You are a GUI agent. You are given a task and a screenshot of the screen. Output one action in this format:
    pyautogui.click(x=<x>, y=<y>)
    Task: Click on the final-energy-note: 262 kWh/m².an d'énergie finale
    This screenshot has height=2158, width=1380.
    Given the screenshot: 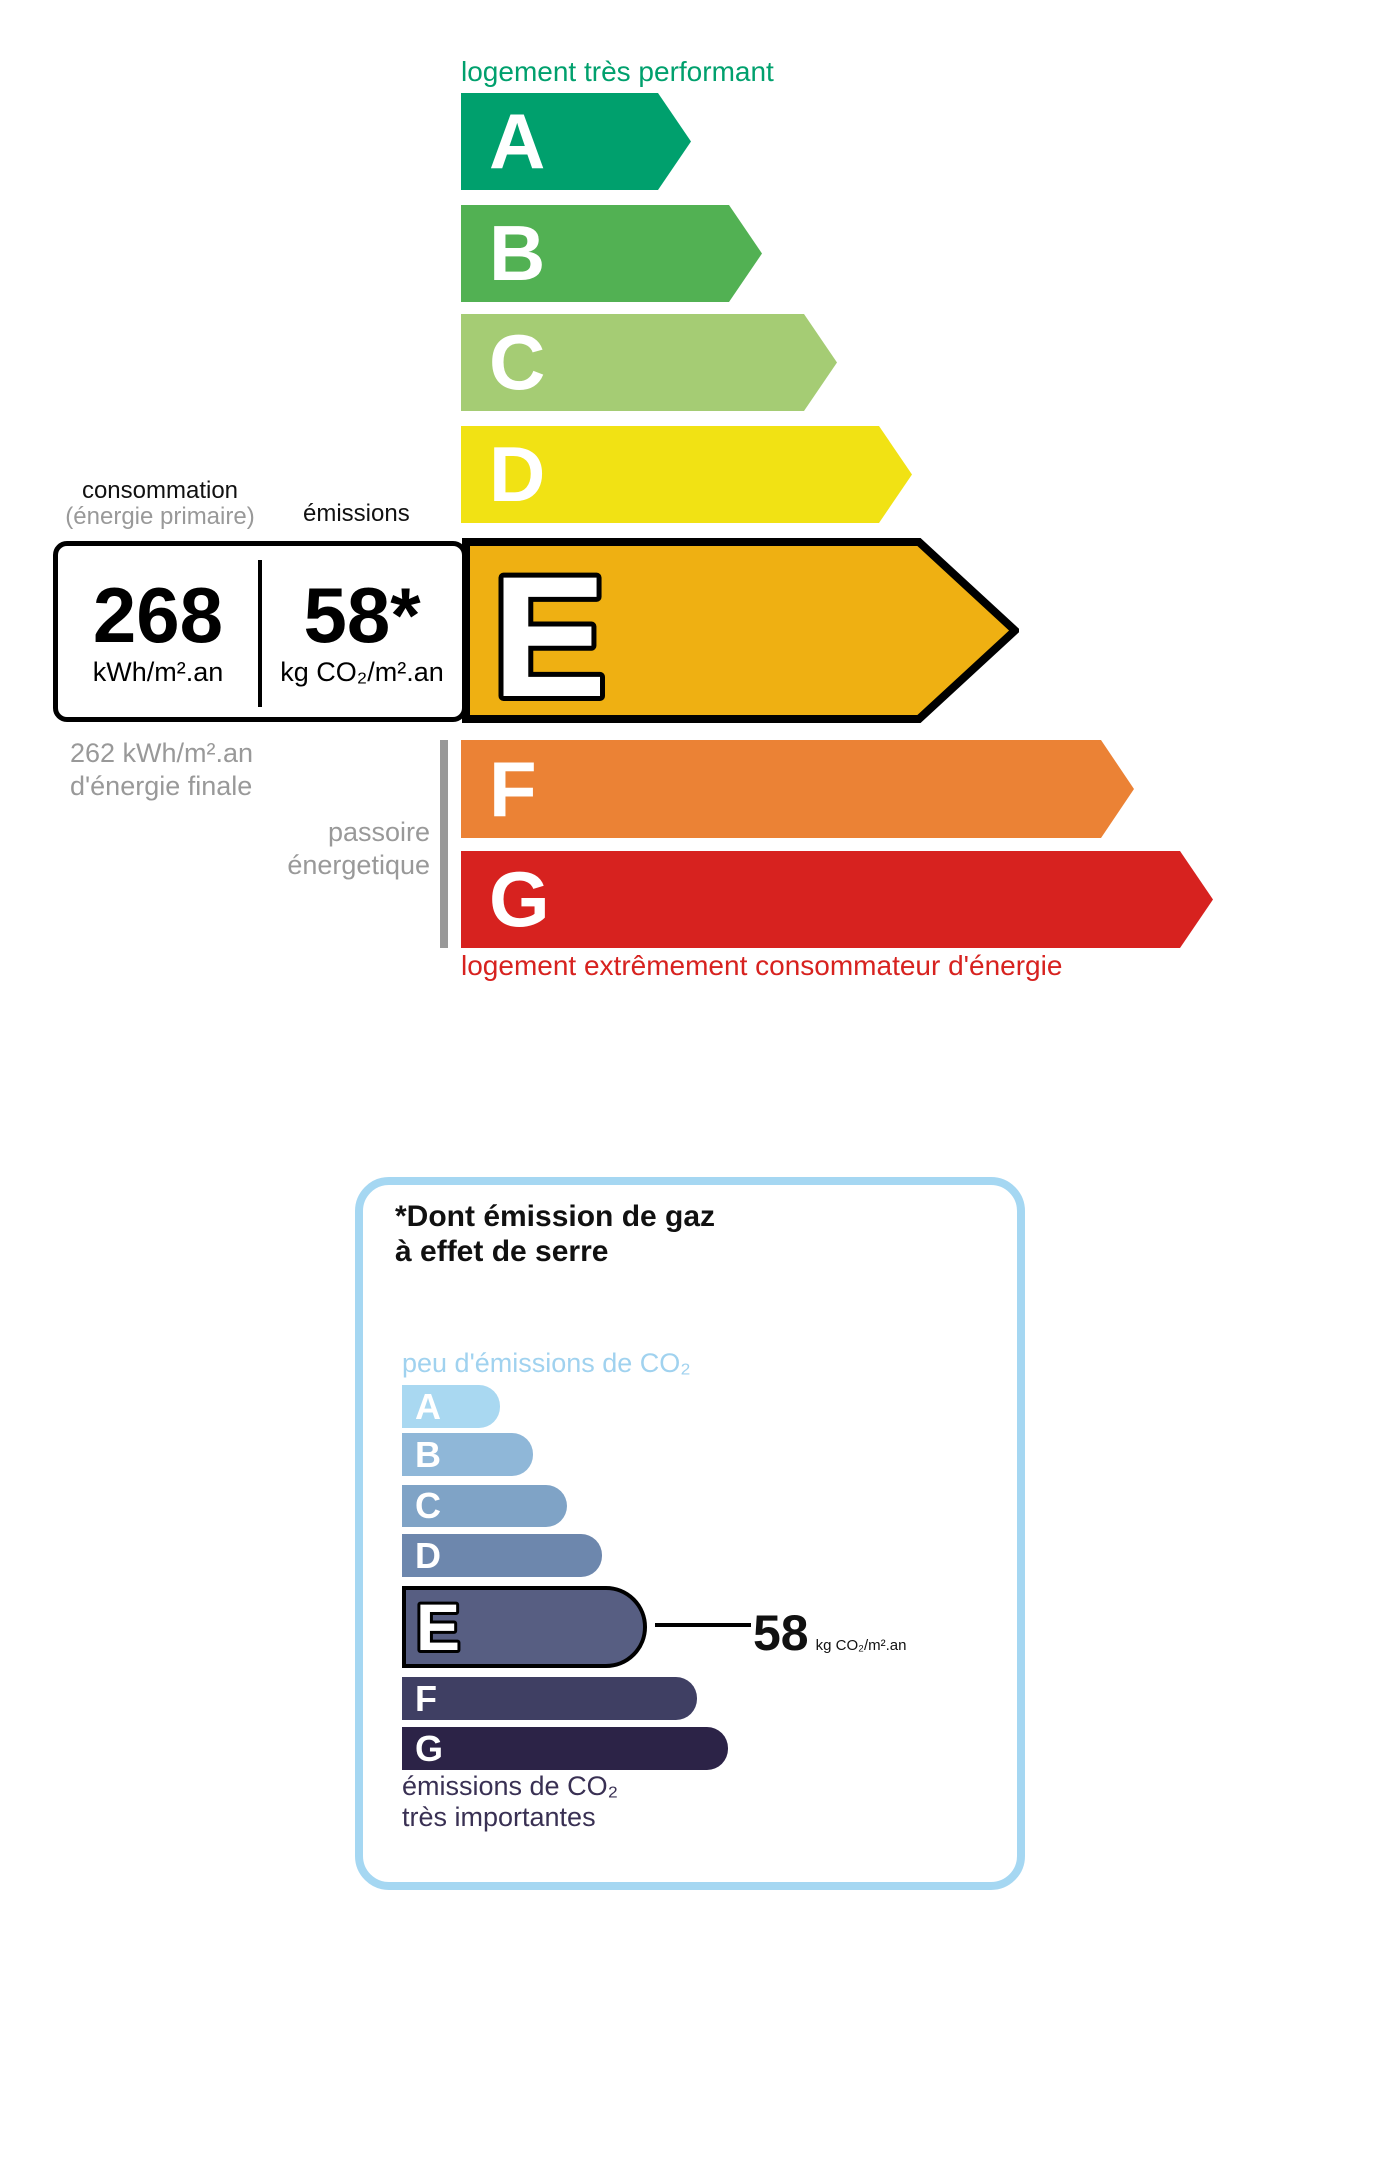 What is the action you would take?
    pyautogui.click(x=161, y=770)
    